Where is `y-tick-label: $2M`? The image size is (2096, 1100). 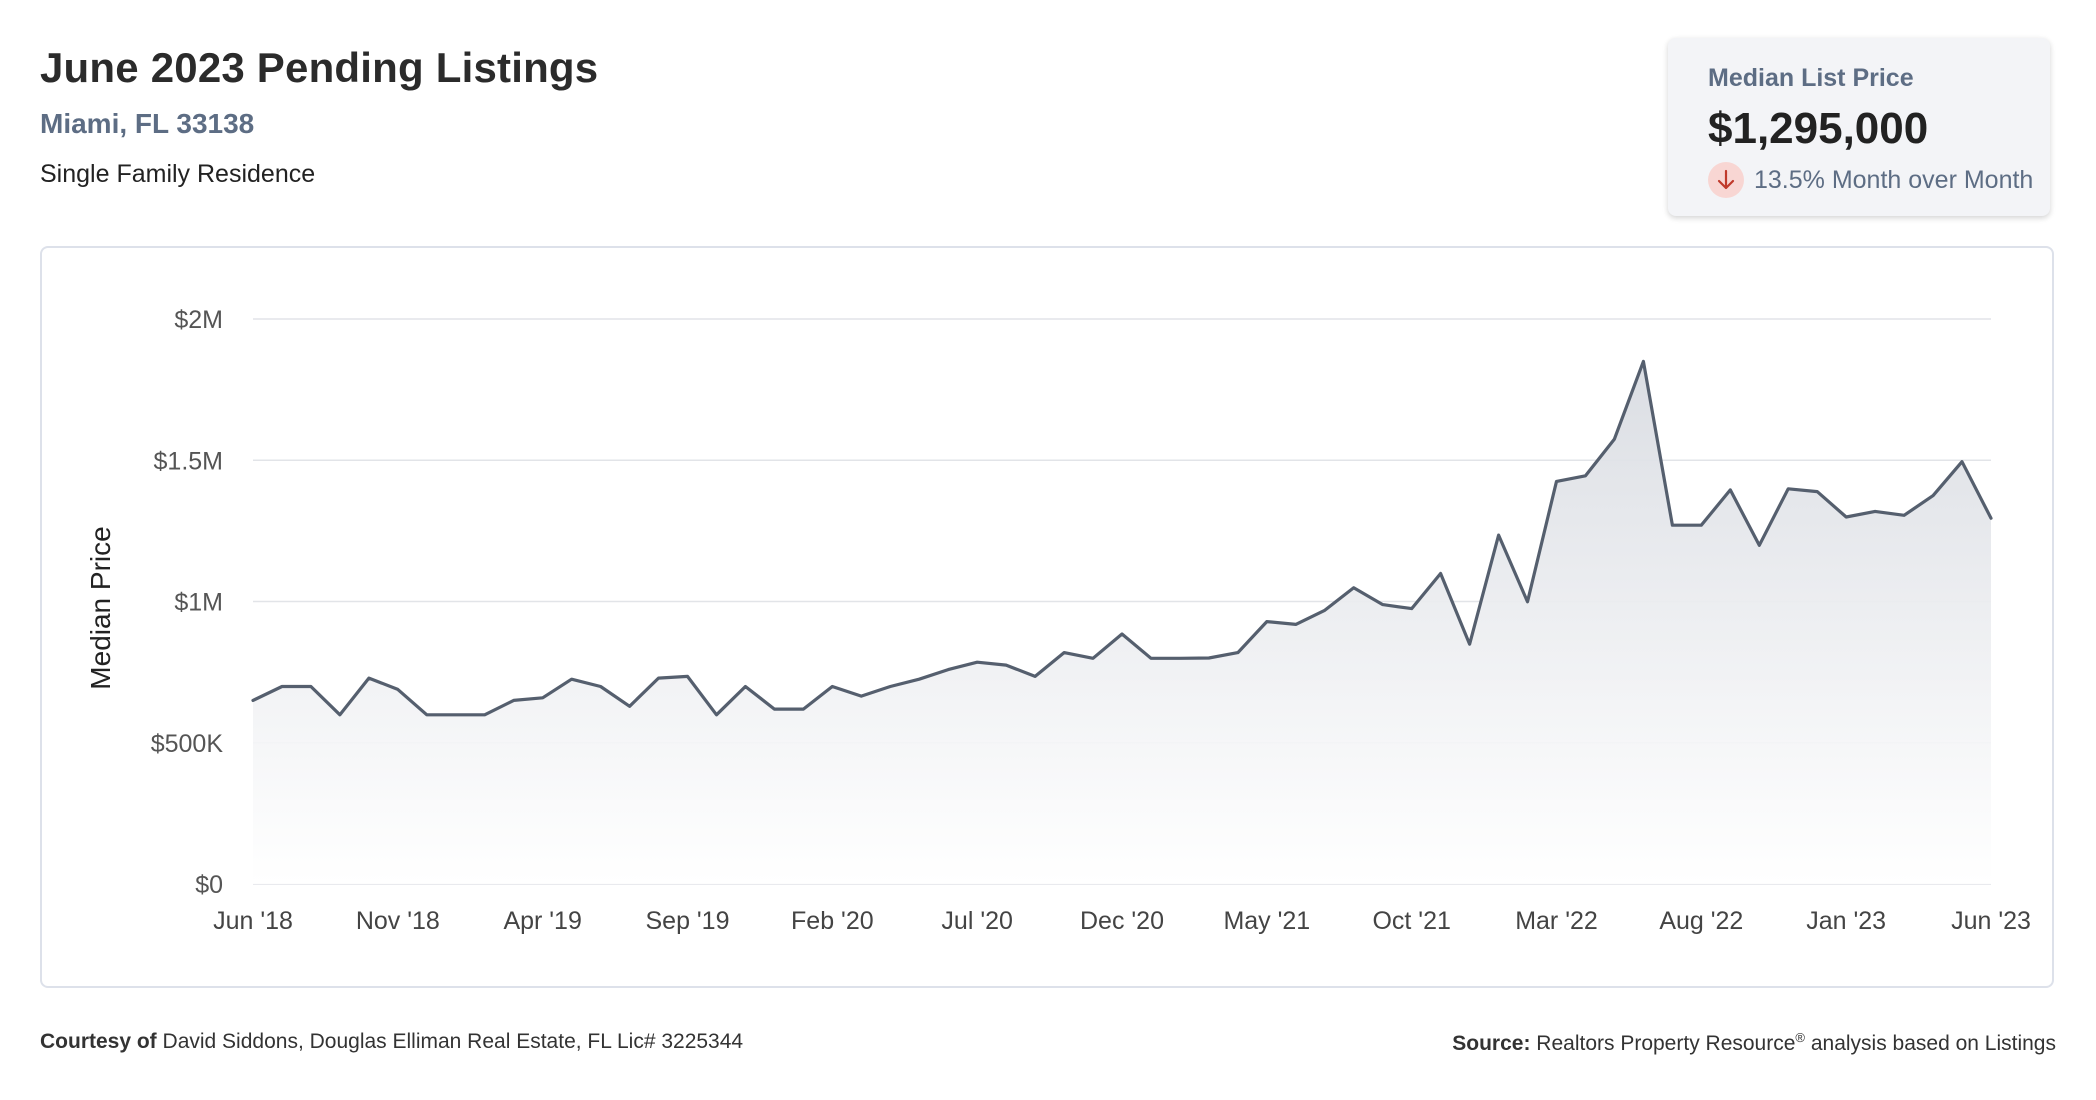 y-tick-label: $2M is located at coordinates (198, 320).